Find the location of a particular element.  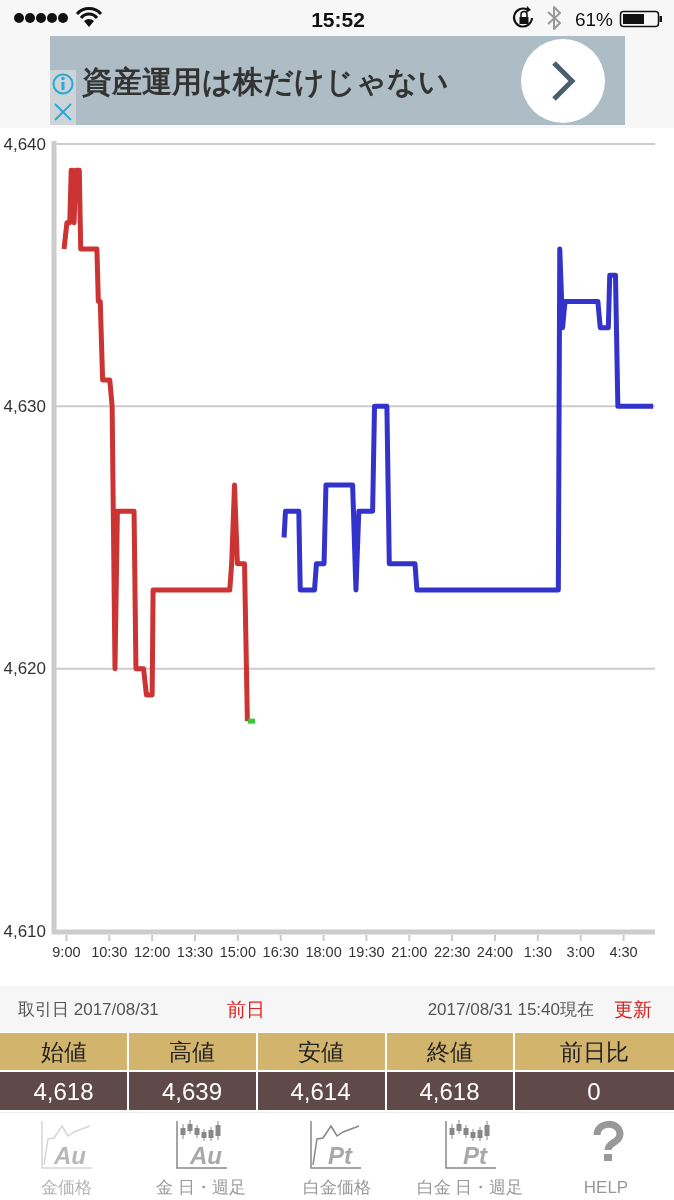

text: 安値 is located at coordinates (320, 1052).